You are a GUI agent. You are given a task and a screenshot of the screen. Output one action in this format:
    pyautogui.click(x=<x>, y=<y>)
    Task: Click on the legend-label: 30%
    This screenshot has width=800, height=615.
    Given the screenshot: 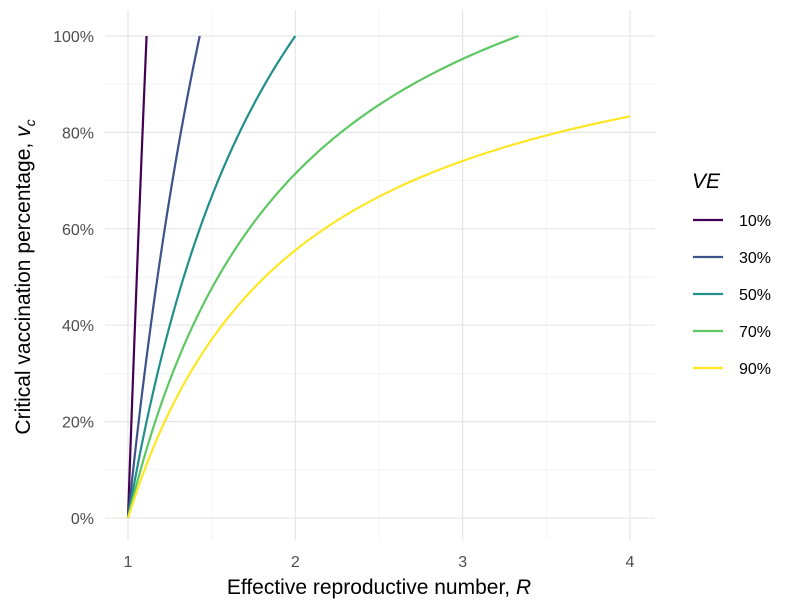 What is the action you would take?
    pyautogui.click(x=755, y=258)
    